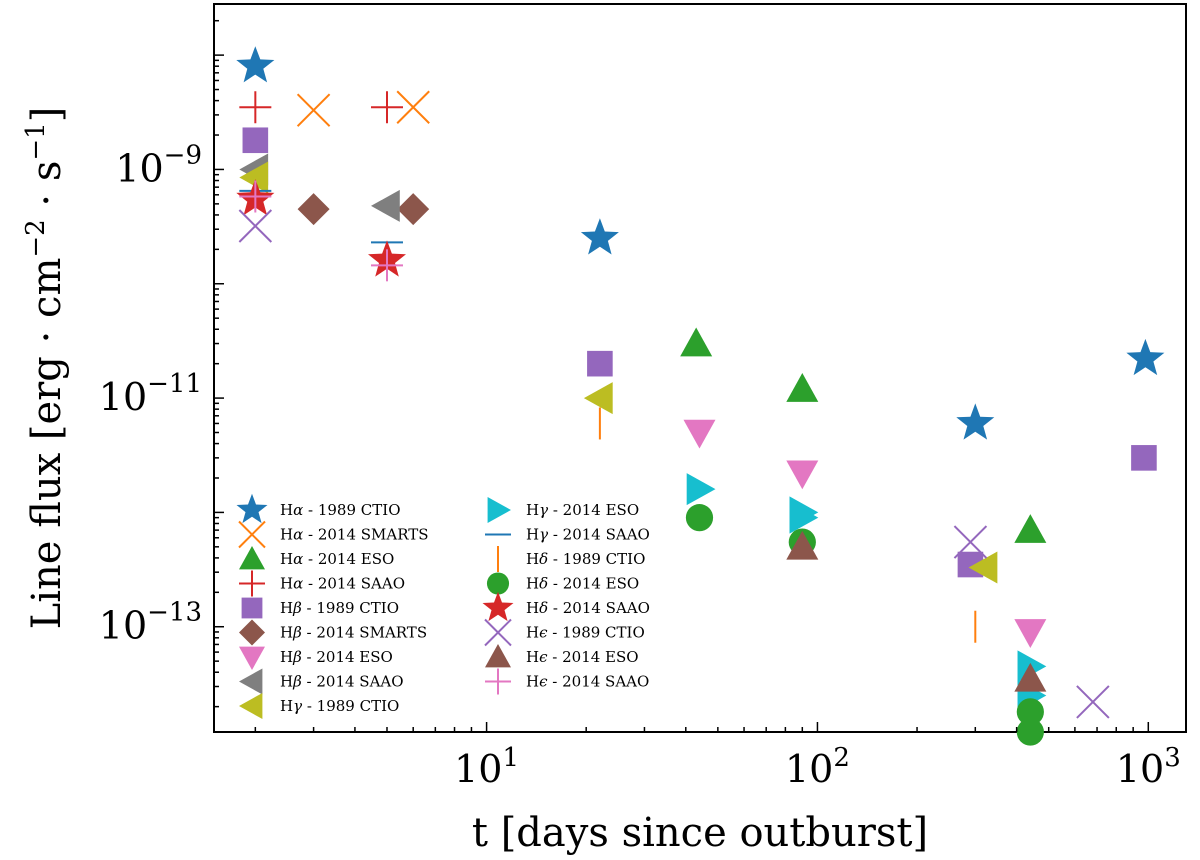 The image size is (1200, 860). What do you see at coordinates (161, 363) in the screenshot?
I see `y-axis-ticks: 10−9 10−11 10−13` at bounding box center [161, 363].